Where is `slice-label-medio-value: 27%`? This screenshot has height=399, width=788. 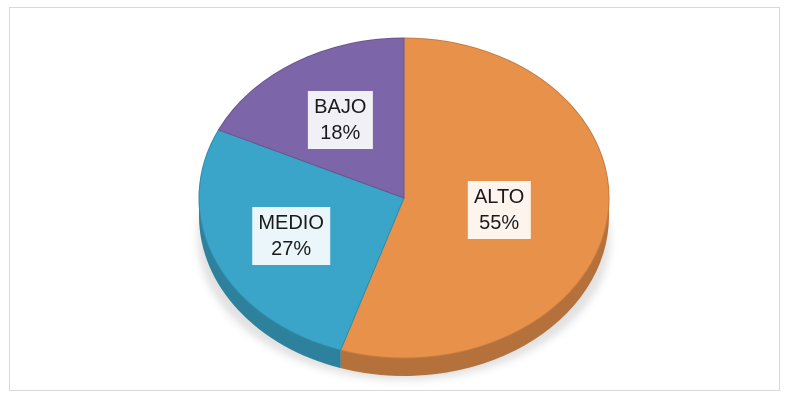 slice-label-medio-value: 27% is located at coordinates (291, 249).